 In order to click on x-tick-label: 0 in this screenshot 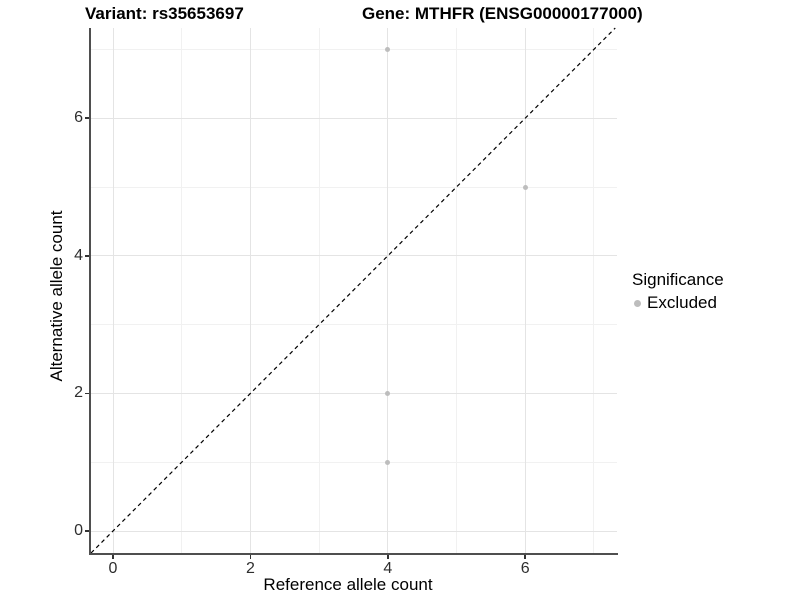, I will do `click(113, 568)`.